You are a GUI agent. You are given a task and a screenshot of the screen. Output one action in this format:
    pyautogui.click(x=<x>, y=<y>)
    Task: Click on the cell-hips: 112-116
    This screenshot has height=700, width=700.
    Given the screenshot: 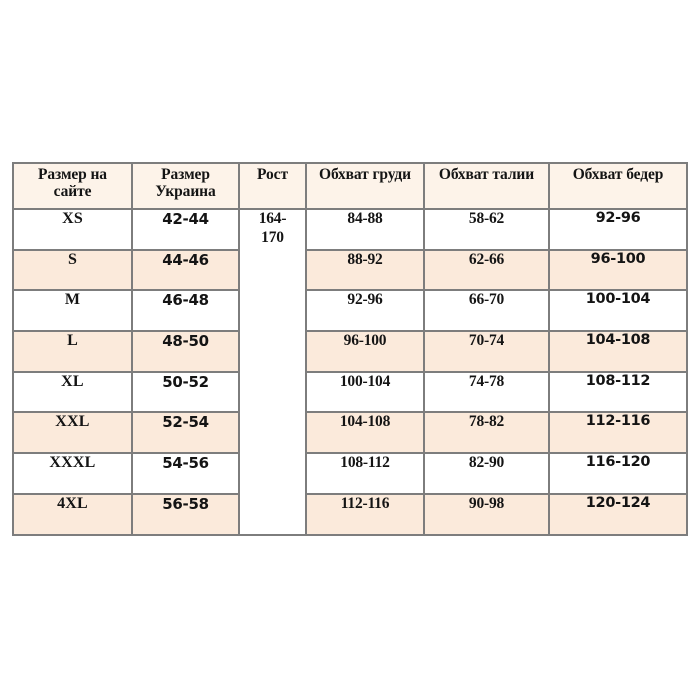 What is the action you would take?
    pyautogui.click(x=618, y=433)
    